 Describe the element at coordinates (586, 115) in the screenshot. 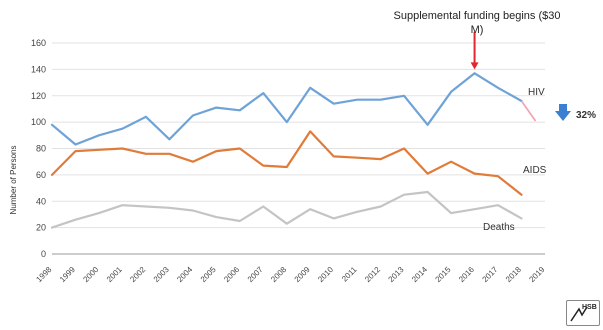

I see `decline-percent-label: 32%` at that location.